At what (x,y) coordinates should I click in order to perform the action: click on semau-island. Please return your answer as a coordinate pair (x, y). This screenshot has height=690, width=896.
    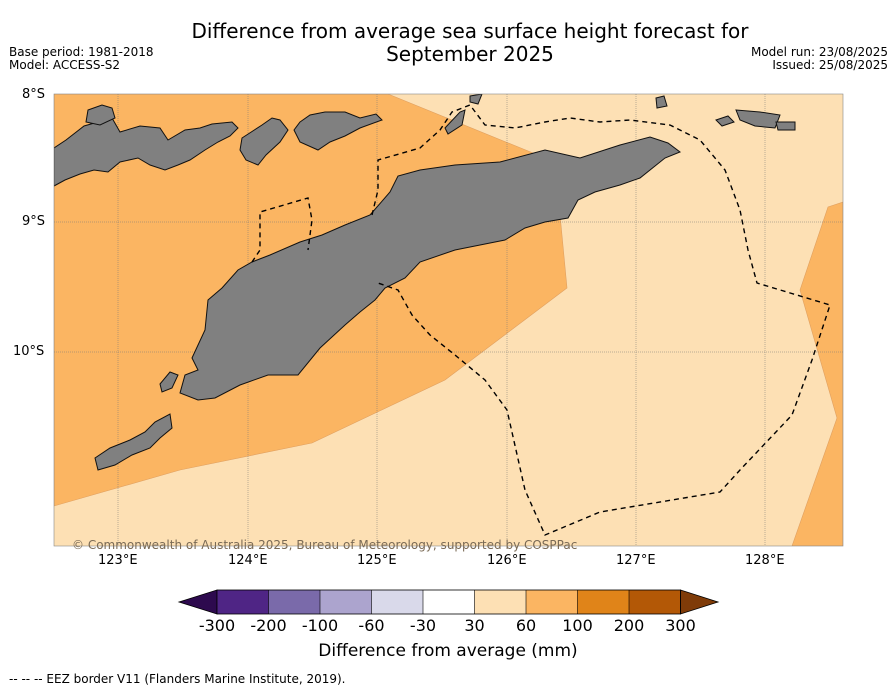
    Looking at the image, I should click on (169, 382).